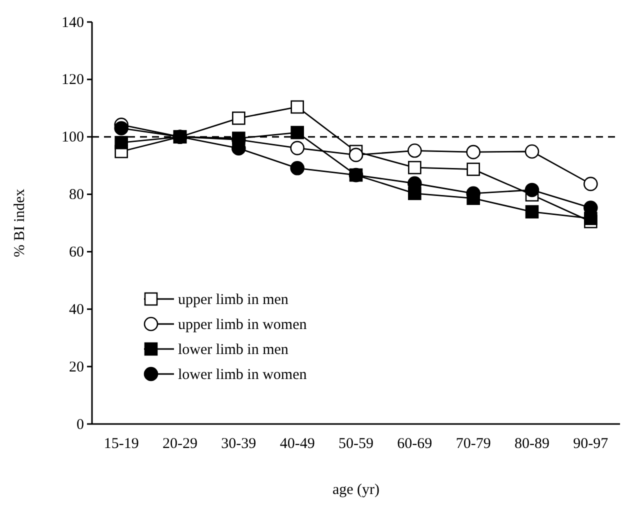  I want to click on x-tick-label: 80-89, so click(532, 444).